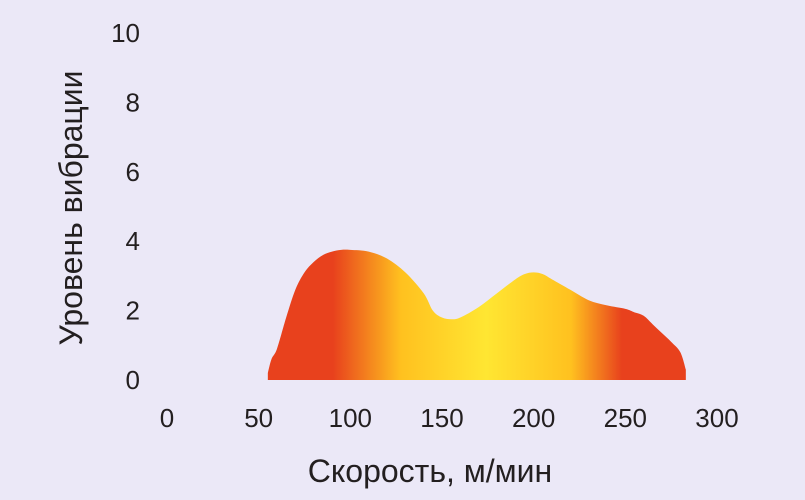 This screenshot has height=500, width=805. I want to click on x-tick-label: 300, so click(716, 418).